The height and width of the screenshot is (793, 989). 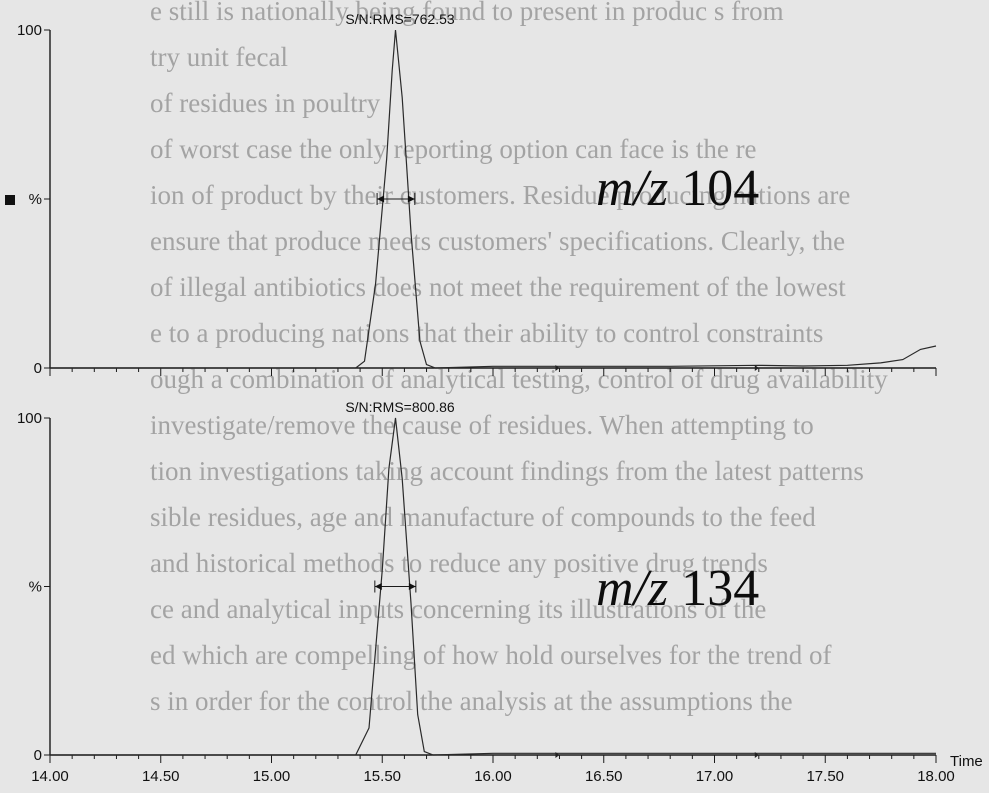 What do you see at coordinates (604, 776) in the screenshot?
I see `x-tick-label: 16.50` at bounding box center [604, 776].